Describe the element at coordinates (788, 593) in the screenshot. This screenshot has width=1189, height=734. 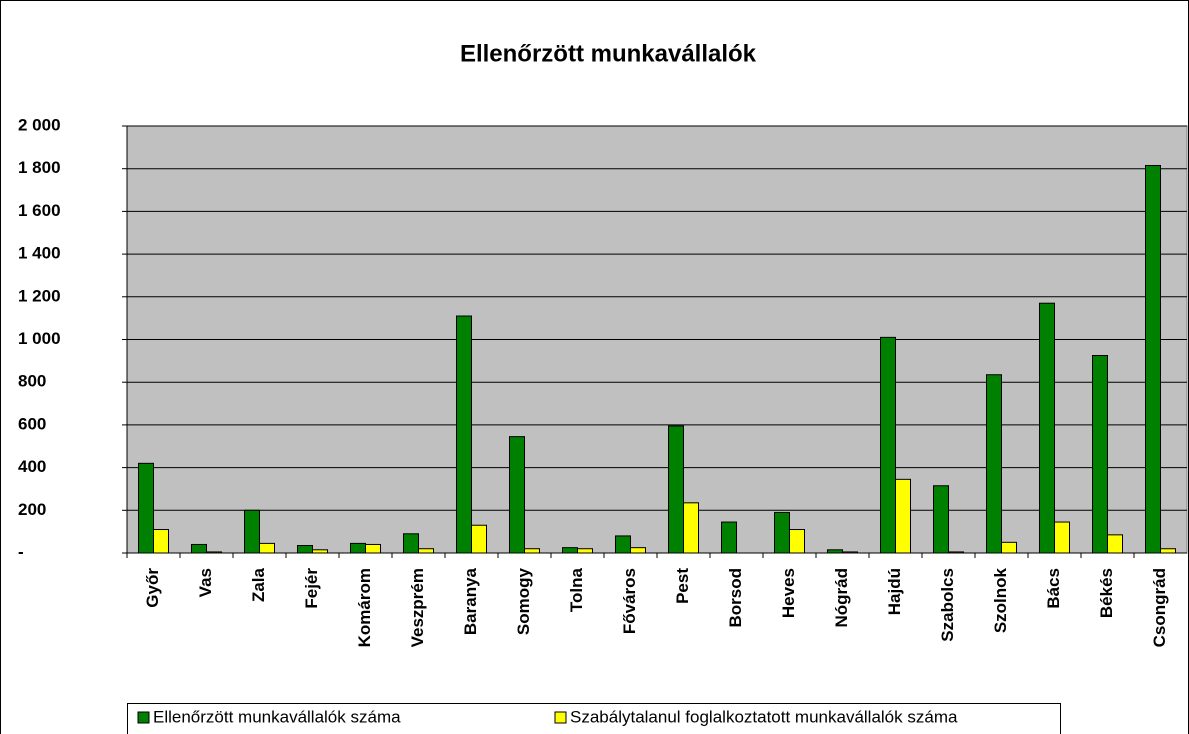
I see `x-tick-label: Heves` at that location.